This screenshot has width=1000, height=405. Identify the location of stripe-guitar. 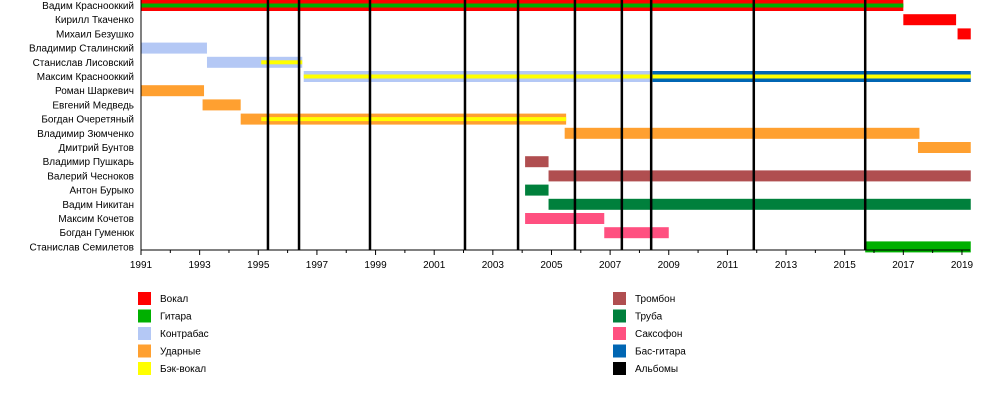
(522, 5).